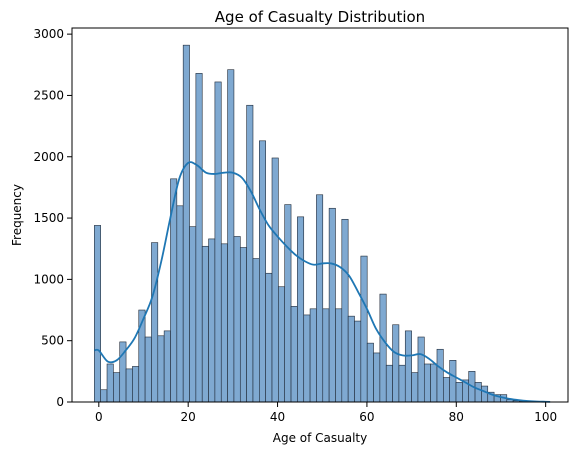 This screenshot has width=580, height=460. Describe the element at coordinates (48, 218) in the screenshot. I see `y-tick-label: 1500` at that location.